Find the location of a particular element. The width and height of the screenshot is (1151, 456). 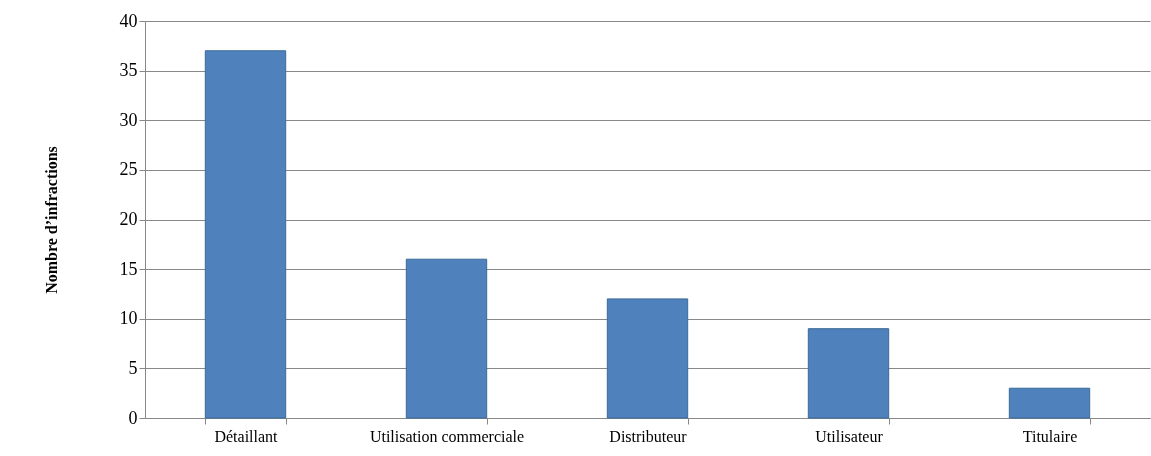

y-tick-label: 5 is located at coordinates (133, 367).